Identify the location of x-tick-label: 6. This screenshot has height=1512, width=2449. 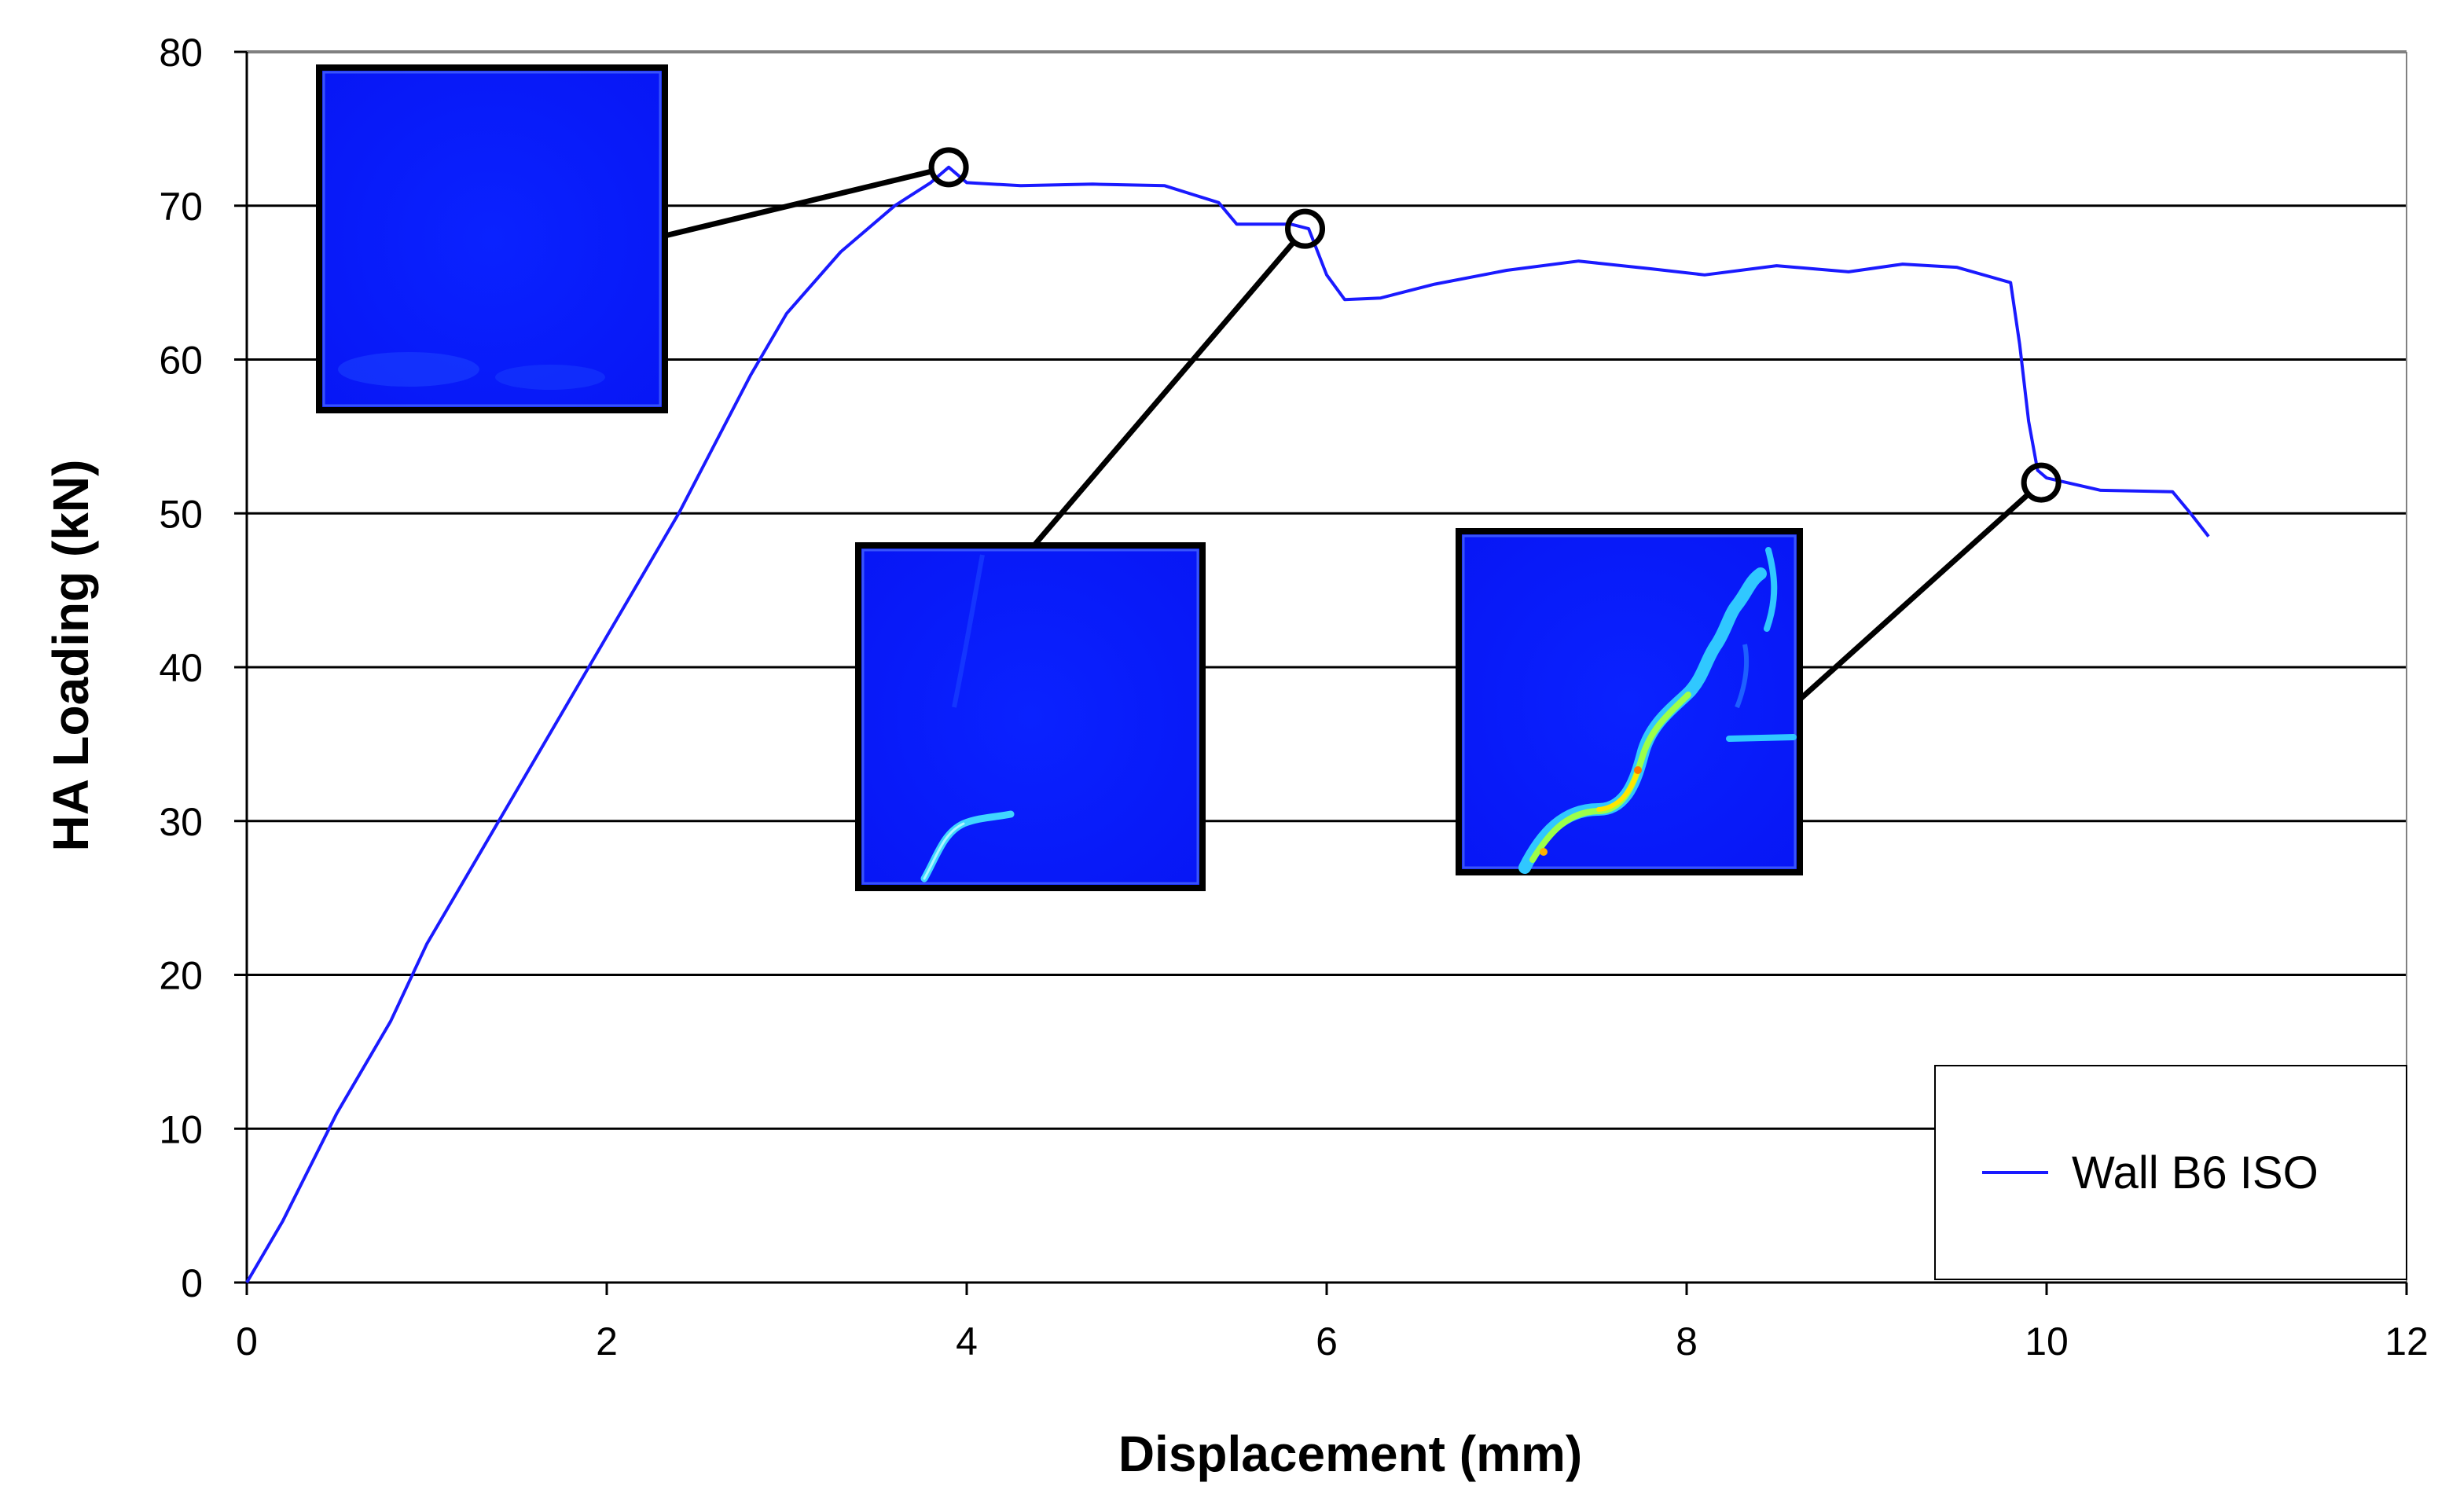
(1327, 1341).